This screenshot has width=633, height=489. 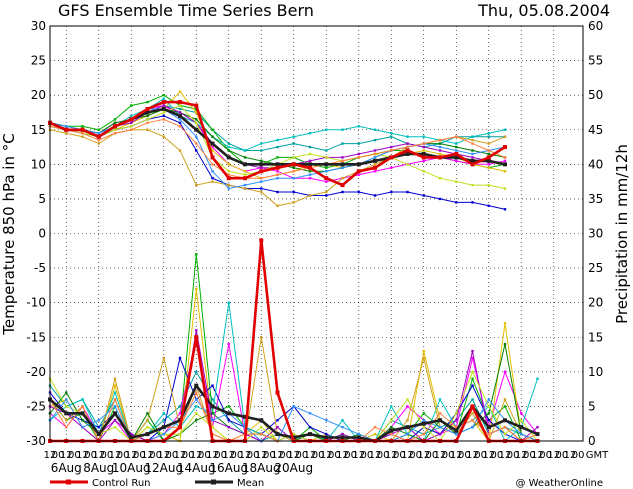 What do you see at coordinates (188, 455) in the screenshot?
I see `x-tick-17: 00` at bounding box center [188, 455].